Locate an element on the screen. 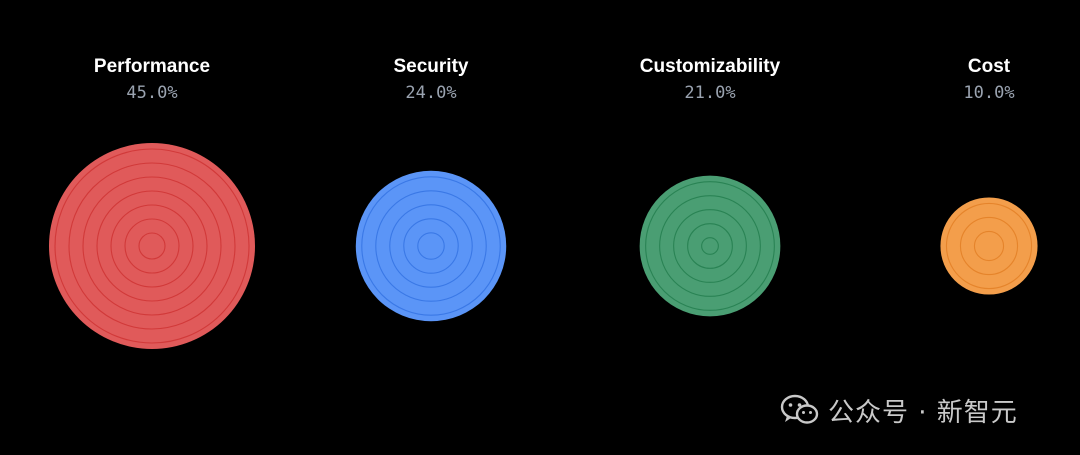 This screenshot has width=1080, height=455. bubble-group-cost: Cost 10.0% is located at coordinates (989, 175).